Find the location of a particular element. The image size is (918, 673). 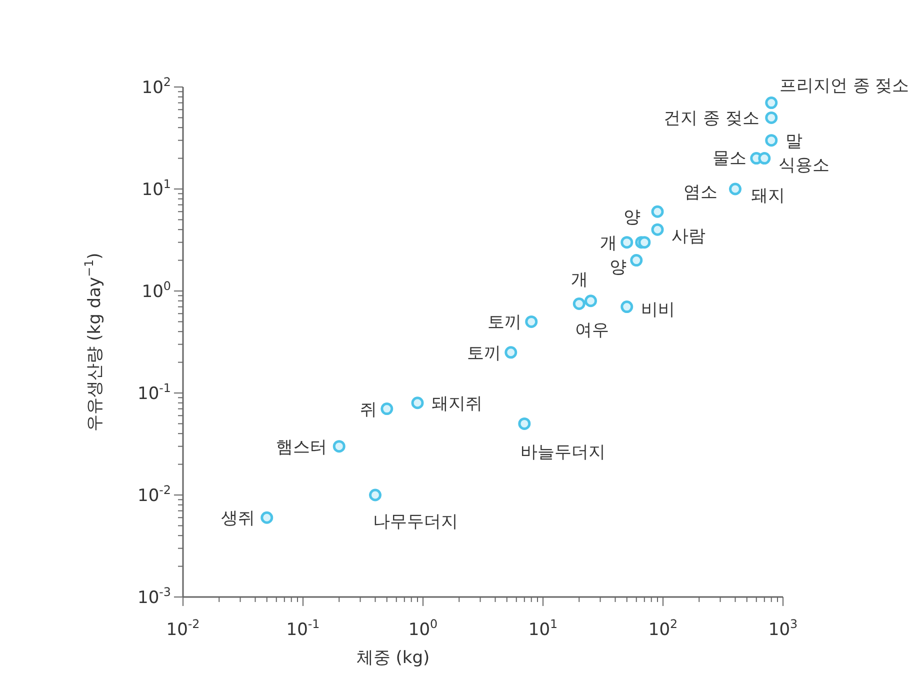

y-tick-label: 10$^{1}$ is located at coordinates (156, 188).